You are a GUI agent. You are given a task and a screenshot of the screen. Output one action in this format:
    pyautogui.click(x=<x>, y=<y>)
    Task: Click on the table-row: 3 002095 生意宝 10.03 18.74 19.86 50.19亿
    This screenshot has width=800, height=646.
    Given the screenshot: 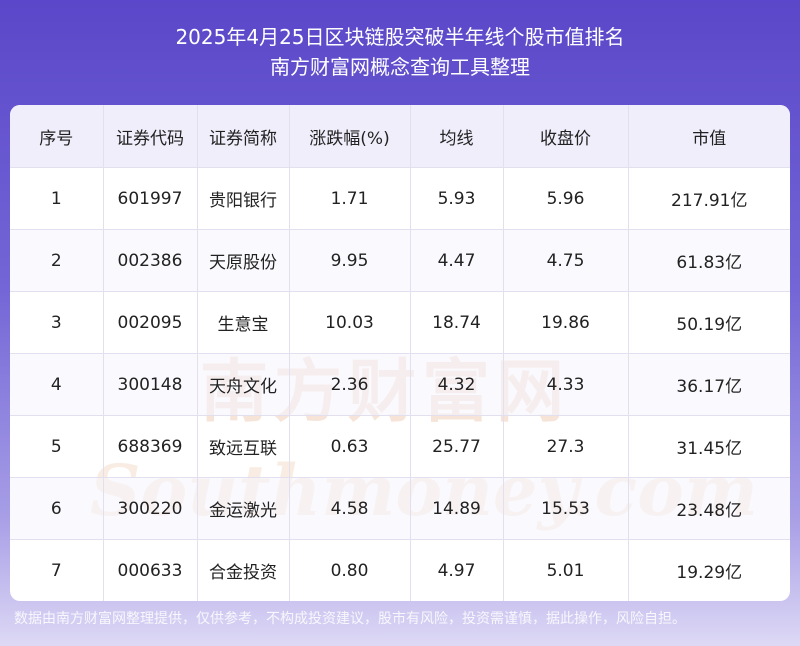 What is the action you would take?
    pyautogui.click(x=400, y=322)
    